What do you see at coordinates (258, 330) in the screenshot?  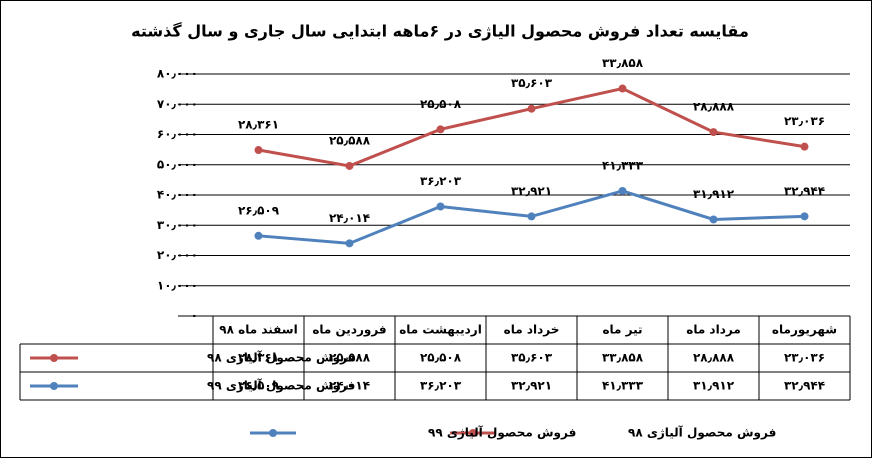 I see `table-header: اسفند ماه ۹۸` at bounding box center [258, 330].